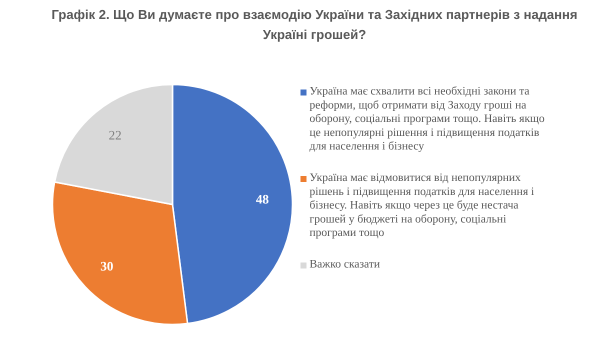 The image size is (608, 354). I want to click on data-label: 30, so click(107, 266).